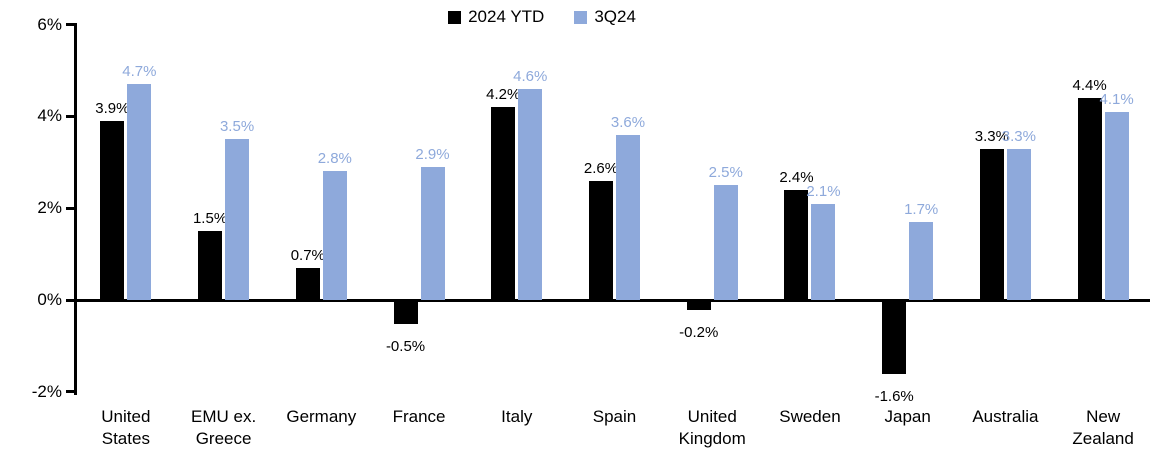  Describe the element at coordinates (1018, 224) in the screenshot. I see `bar-3q24-australia` at that location.